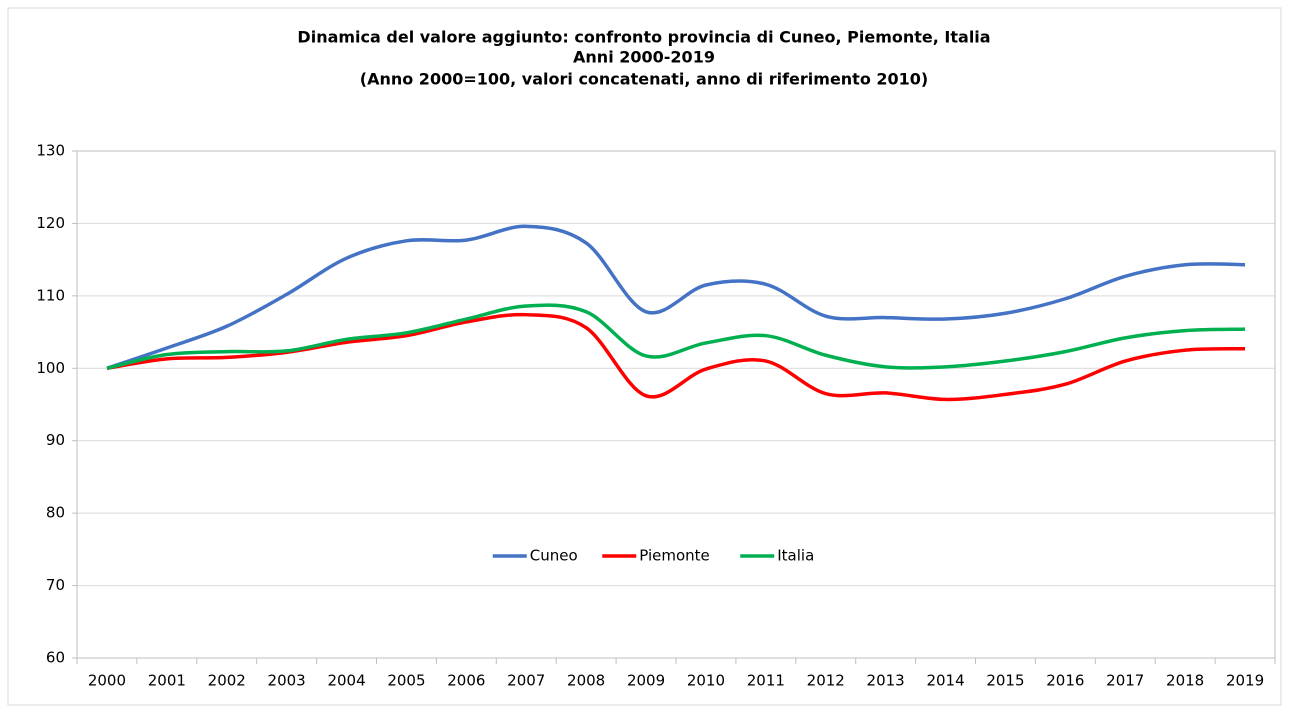 The width and height of the screenshot is (1289, 713). What do you see at coordinates (227, 681) in the screenshot?
I see `x-tick-label: 2002` at bounding box center [227, 681].